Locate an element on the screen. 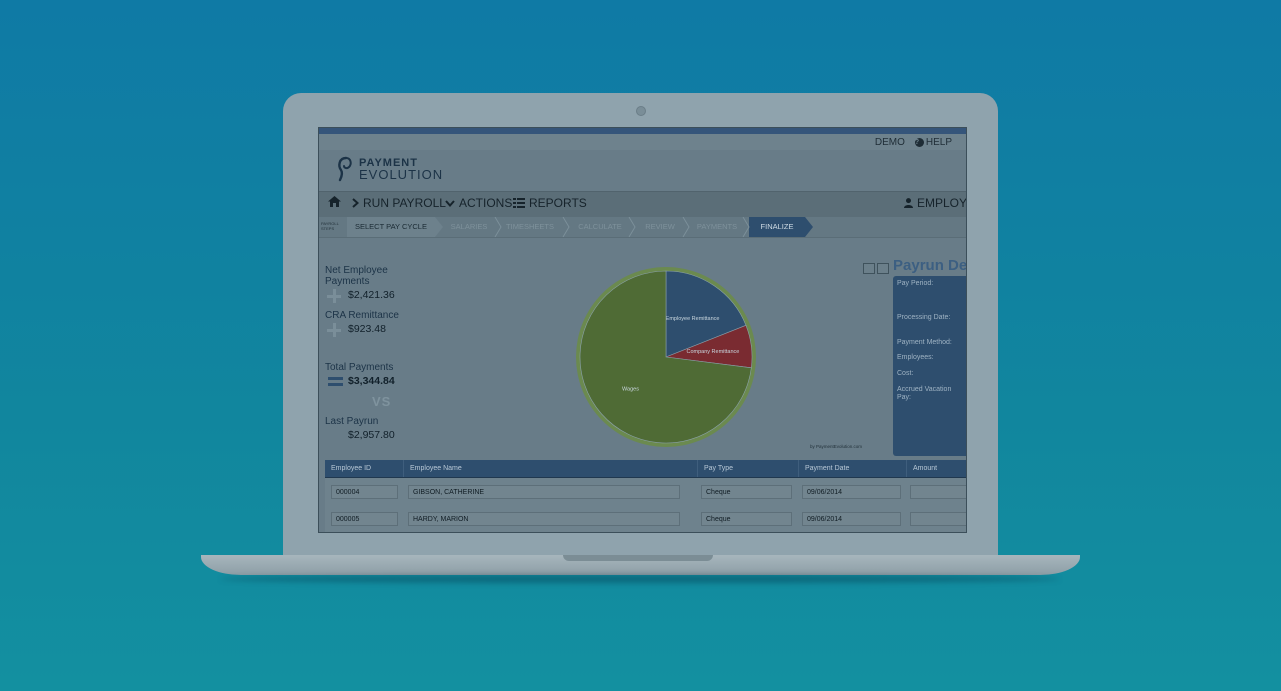 This screenshot has width=1281, height=691. top-links: DEMO ? HELP is located at coordinates (913, 142).